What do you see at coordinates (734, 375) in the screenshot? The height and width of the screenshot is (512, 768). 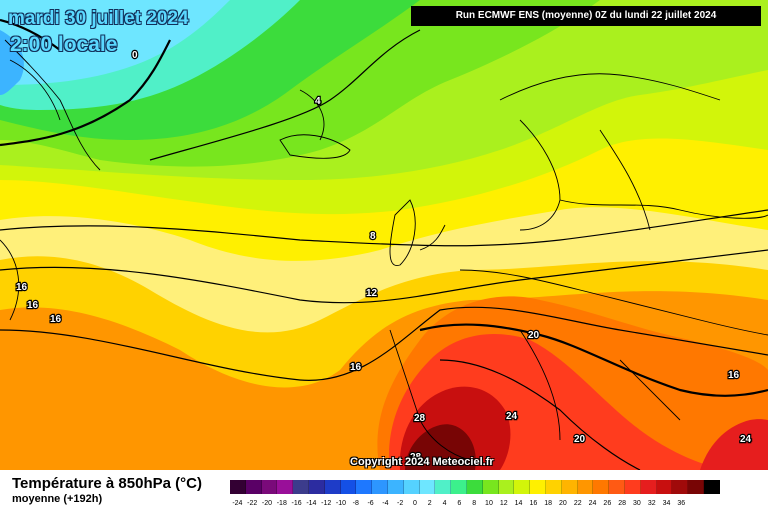 I see `isotherm-label-16e: 16` at bounding box center [734, 375].